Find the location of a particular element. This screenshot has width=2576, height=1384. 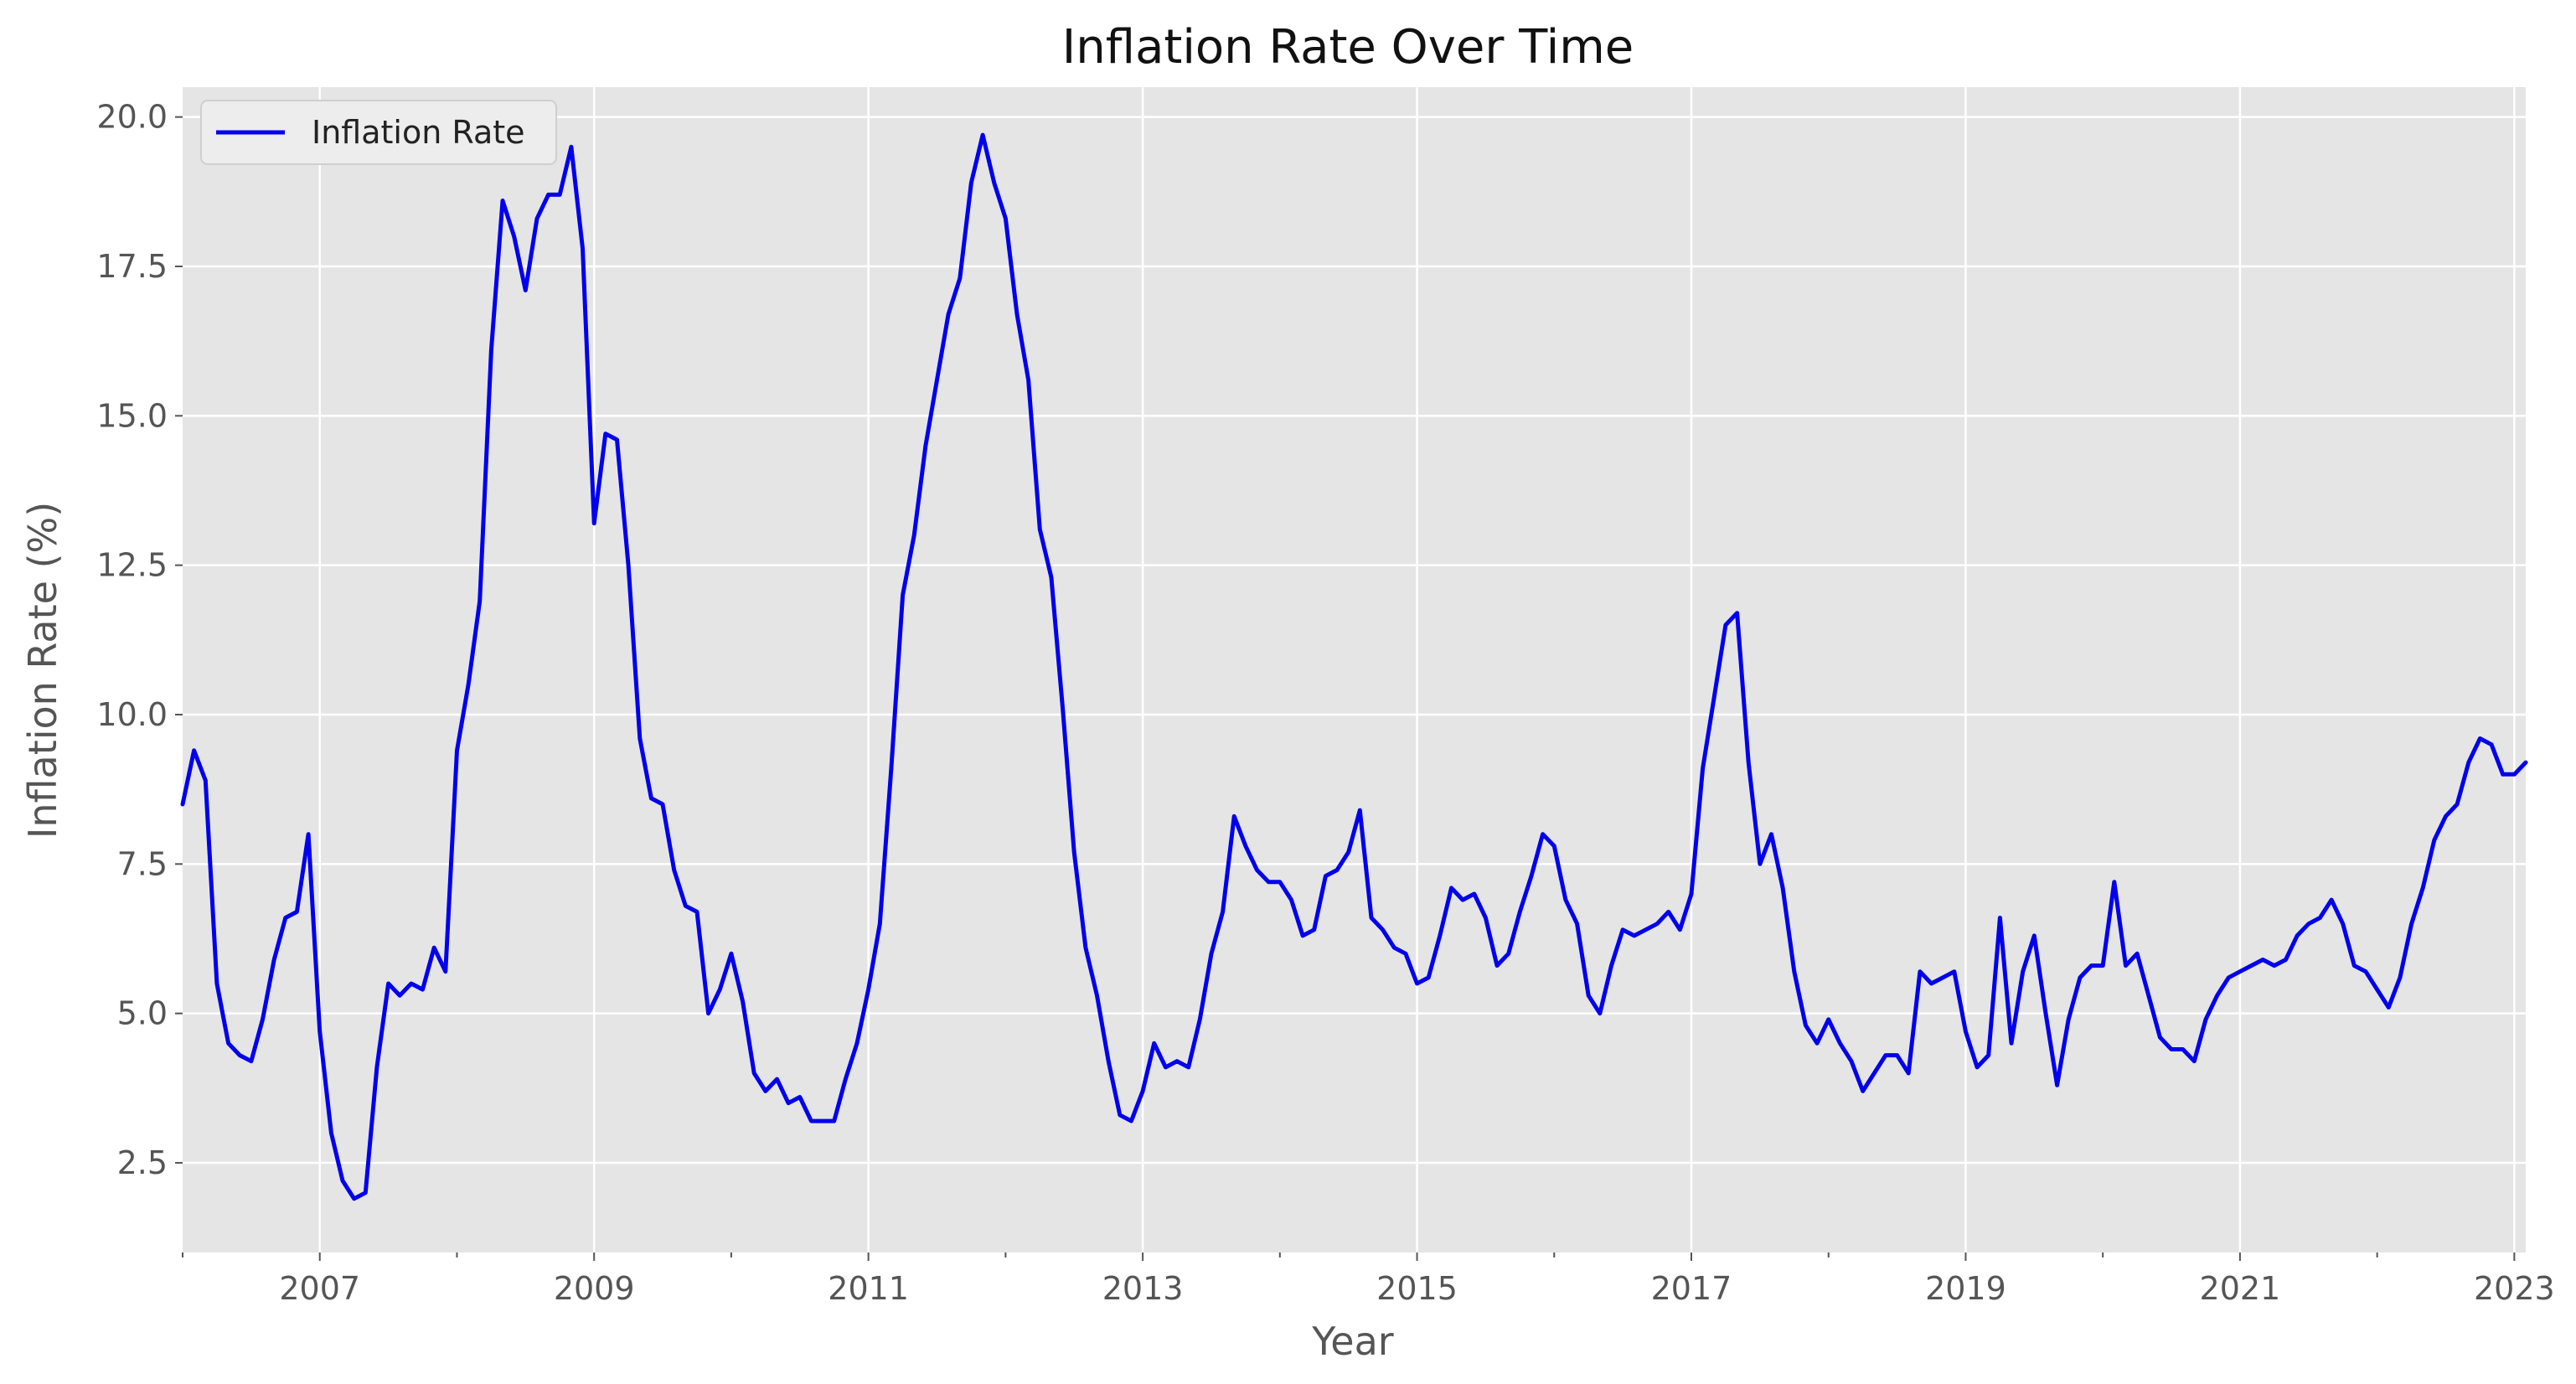

legend-label: Inflation Rate is located at coordinates (418, 132).